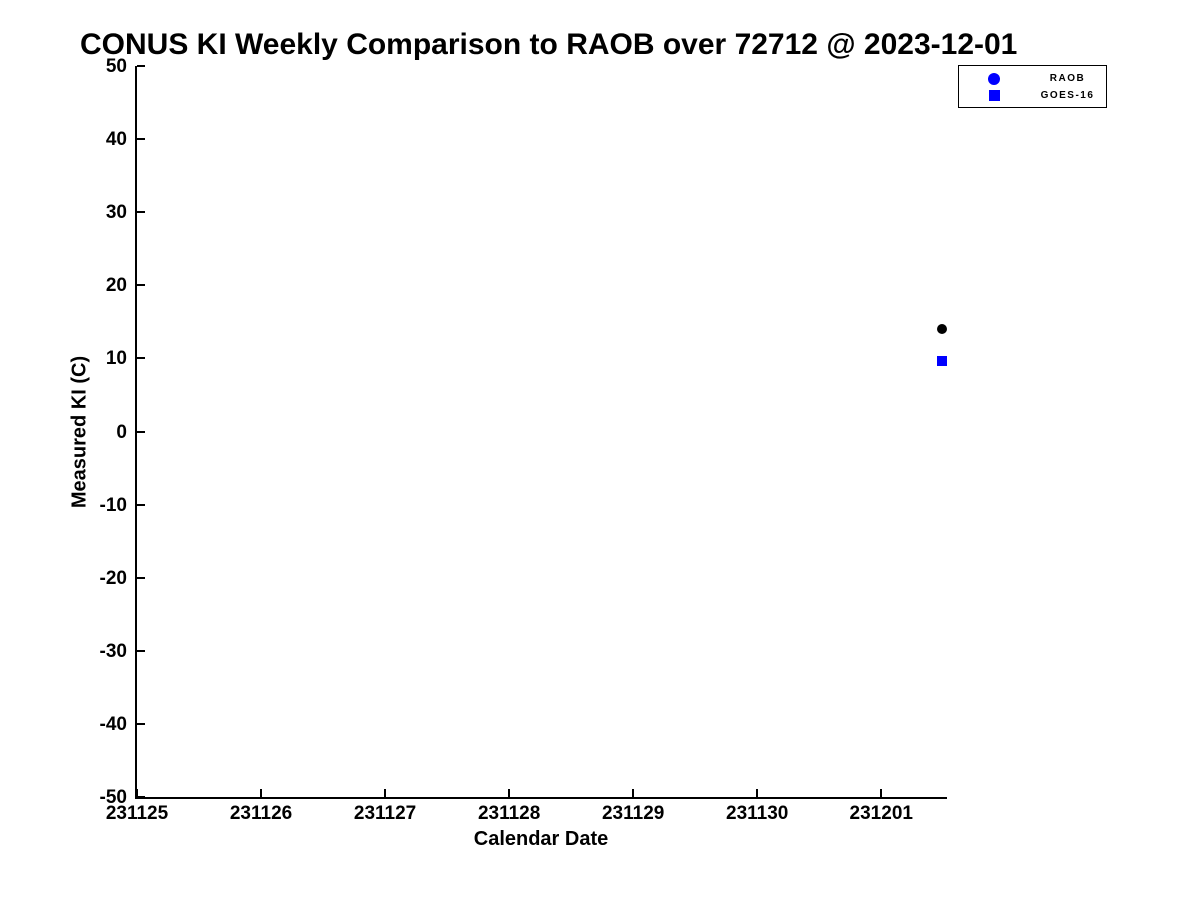 The image size is (1200, 900). I want to click on y-tick-label: 30, so click(116, 213).